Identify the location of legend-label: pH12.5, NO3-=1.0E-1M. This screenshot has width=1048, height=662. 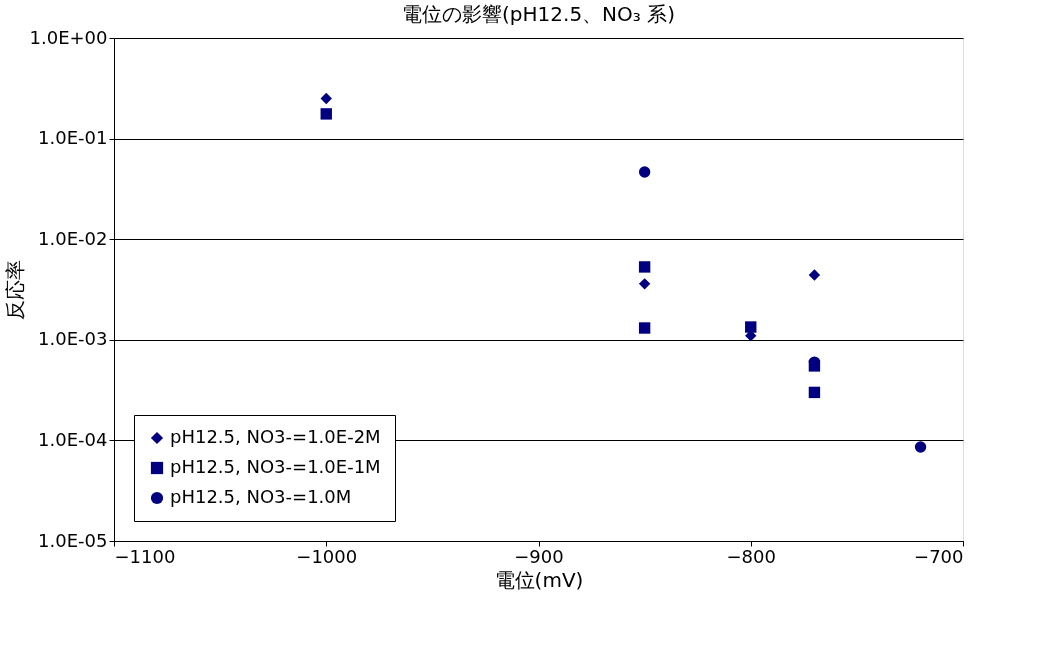
(275, 466).